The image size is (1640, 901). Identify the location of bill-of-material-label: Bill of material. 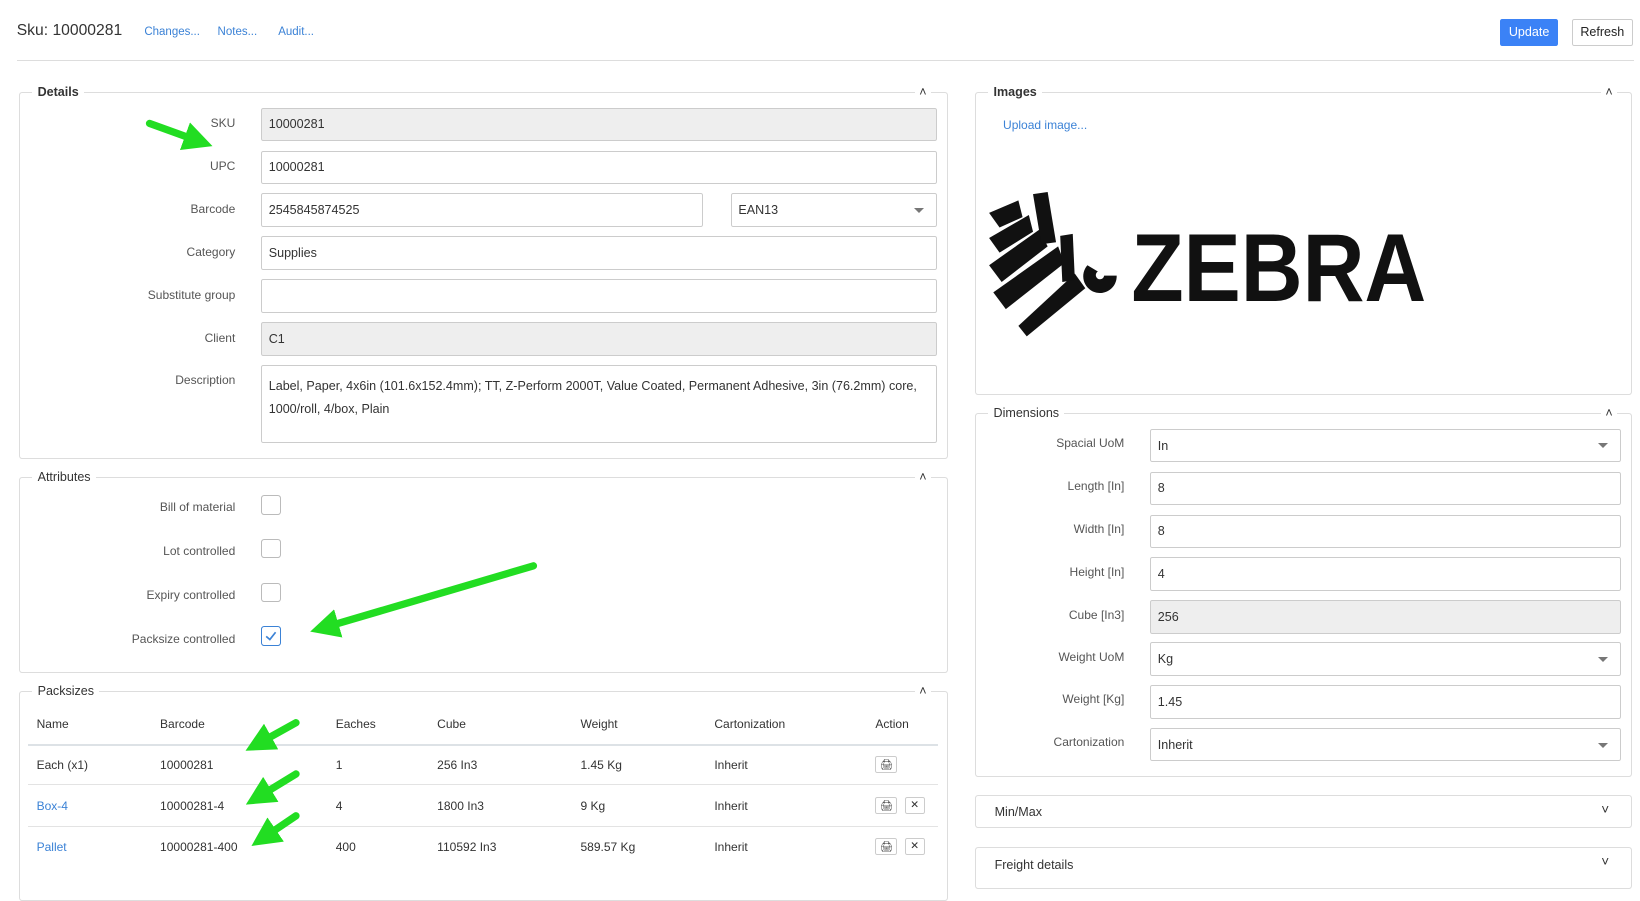
(197, 506).